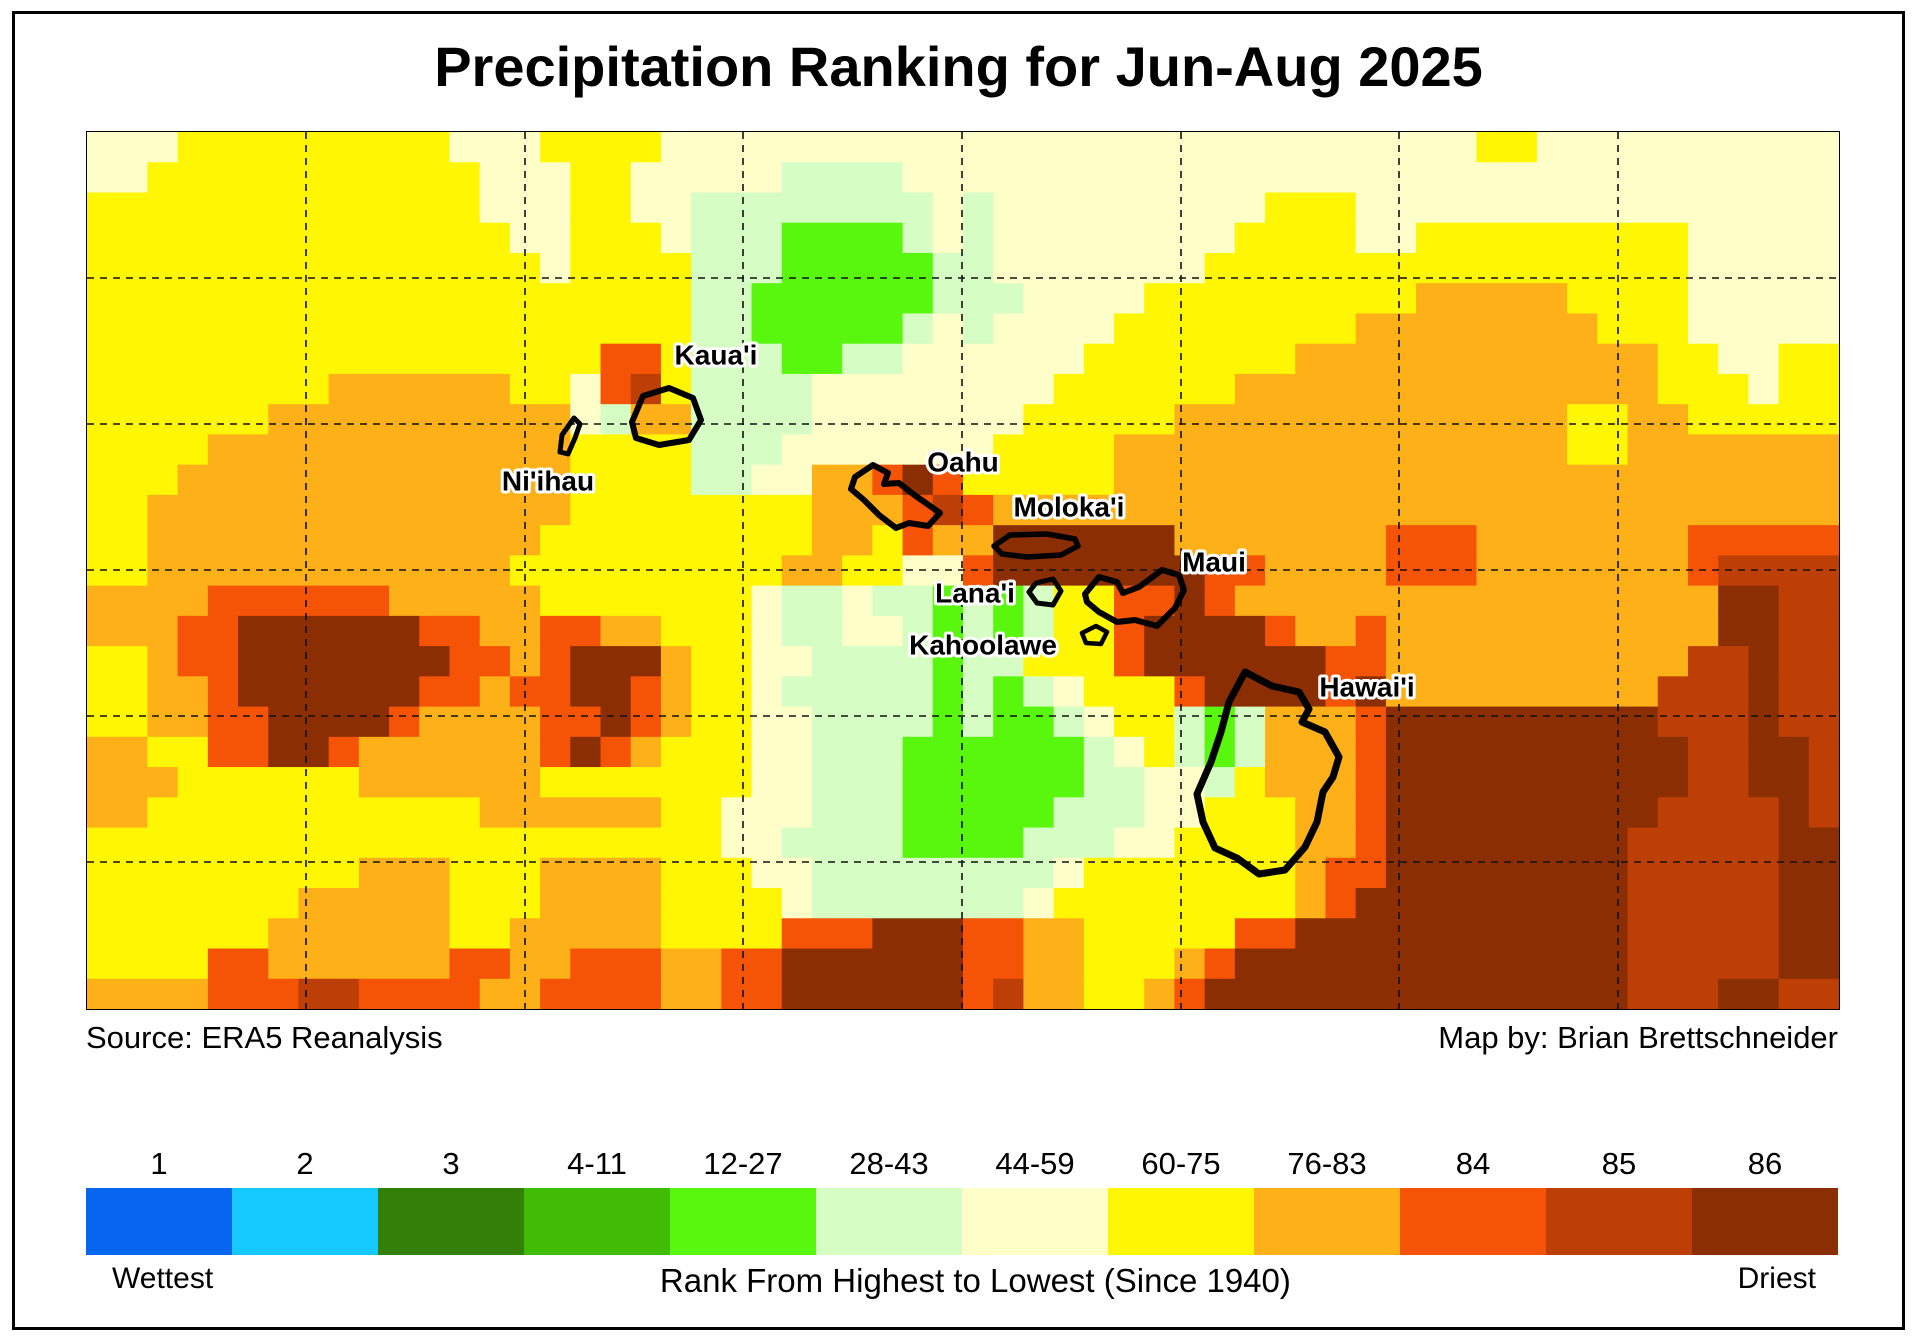  I want to click on island-outline-kahoolawe, so click(1094, 635).